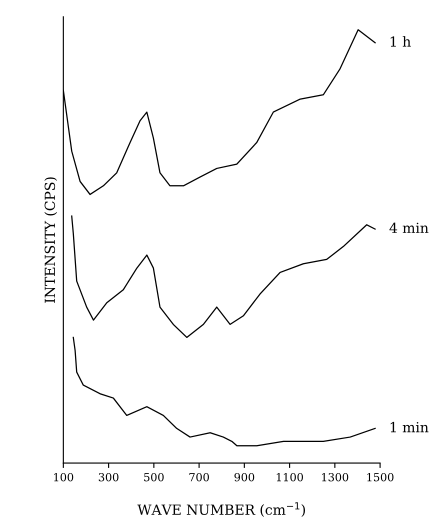  Describe the element at coordinates (199, 477) in the screenshot. I see `x-tick-label: 700` at that location.